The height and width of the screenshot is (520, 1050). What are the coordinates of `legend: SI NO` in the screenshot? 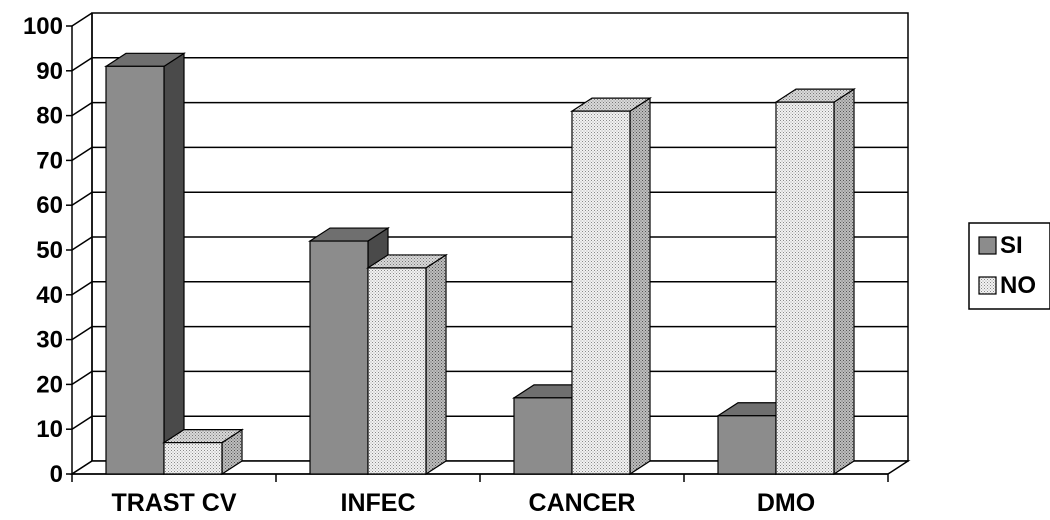 It's located at (1009, 266).